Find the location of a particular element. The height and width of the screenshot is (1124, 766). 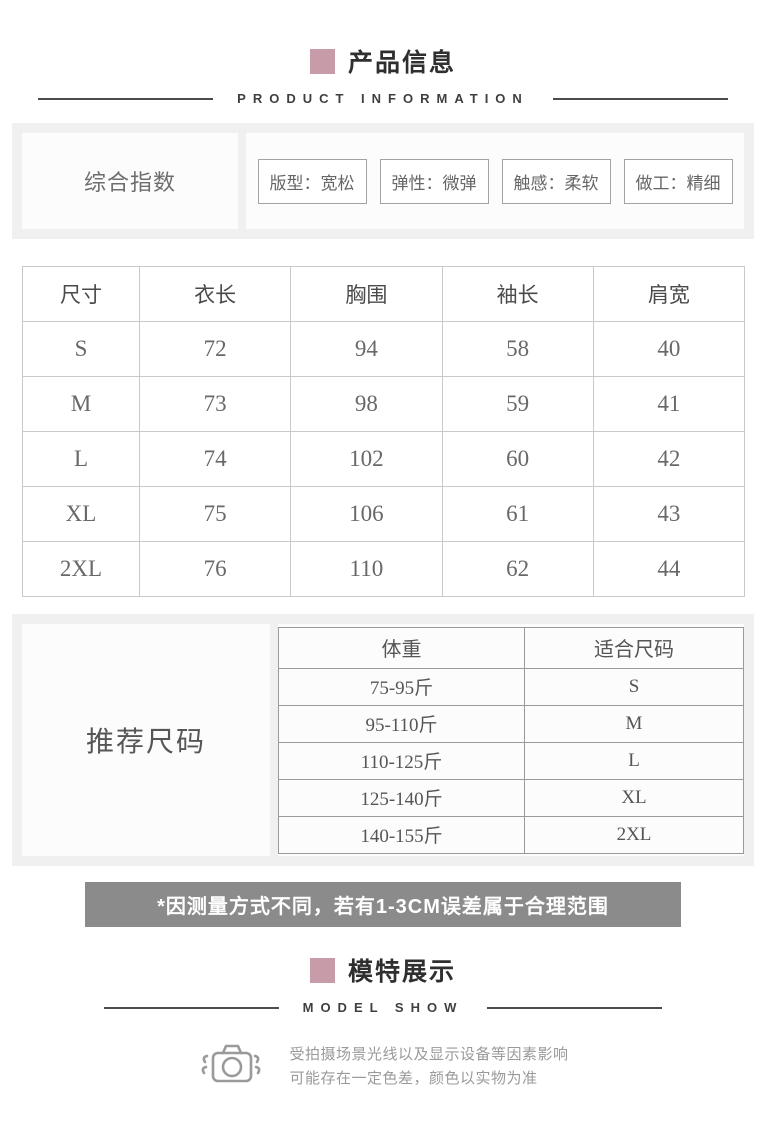

recommend-row-s: 75-95斤 S is located at coordinates (511, 686).